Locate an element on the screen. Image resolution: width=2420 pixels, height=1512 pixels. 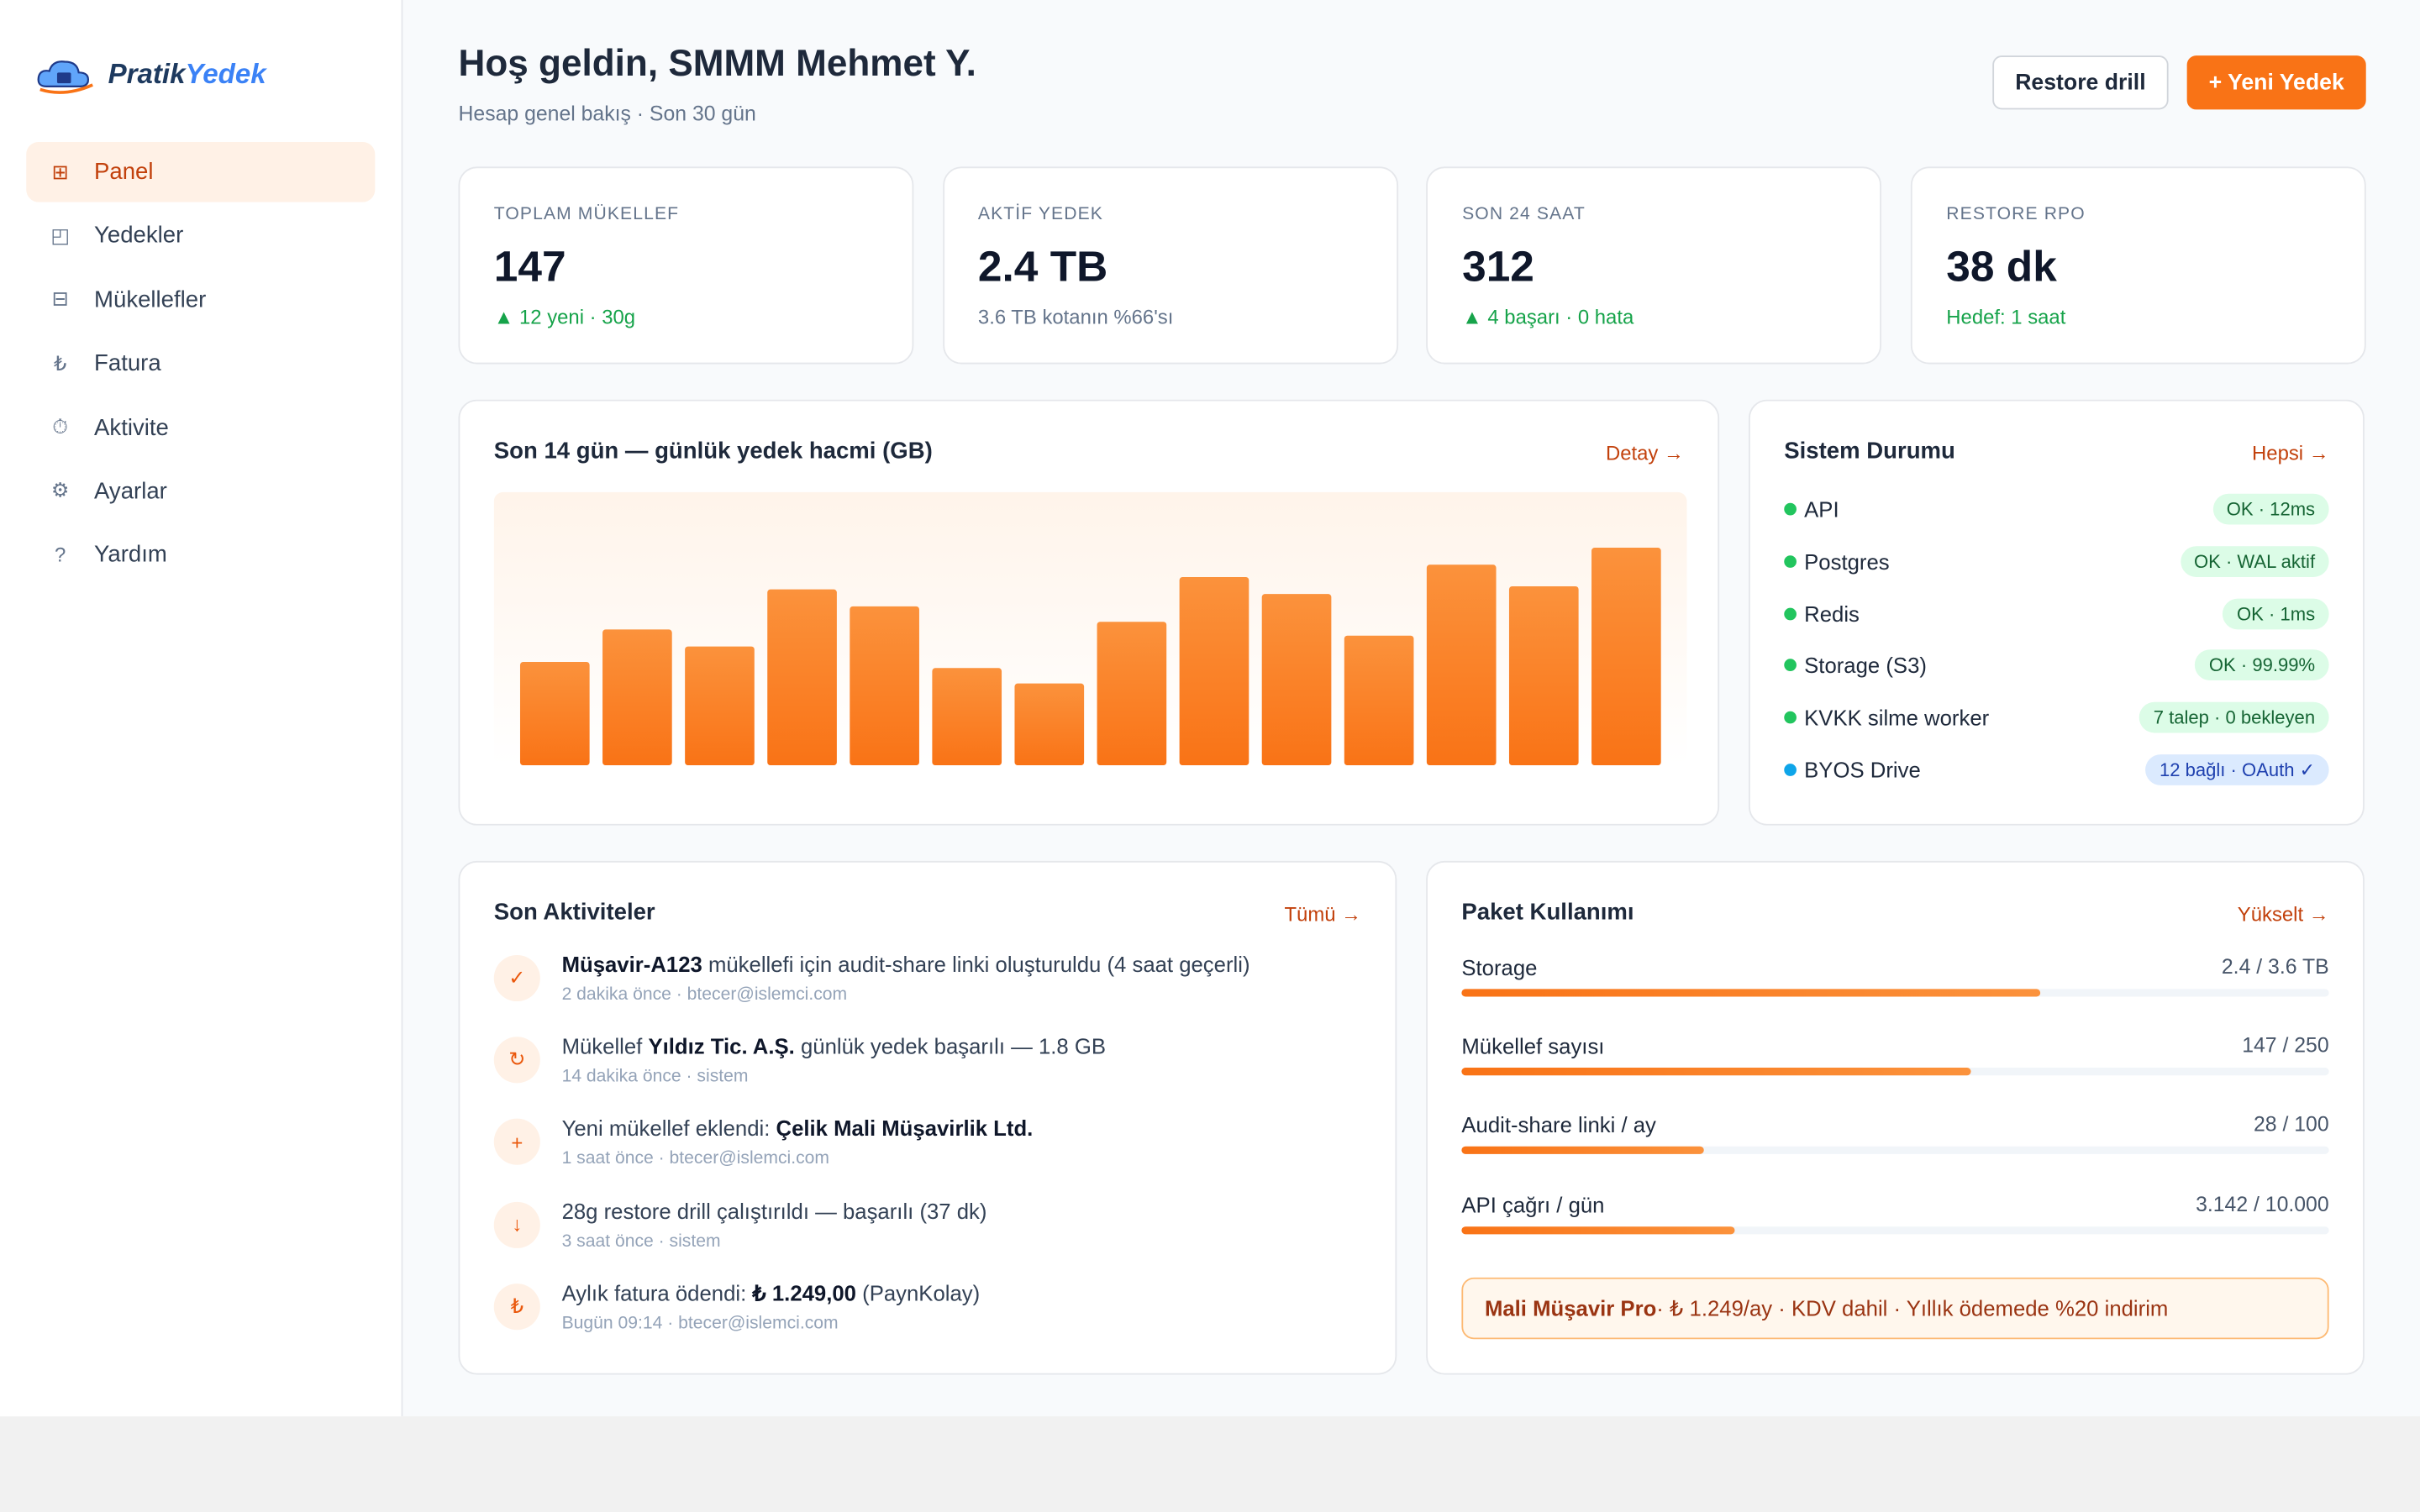
usage-value: 3.142 / 10.000 is located at coordinates (2263, 1203).